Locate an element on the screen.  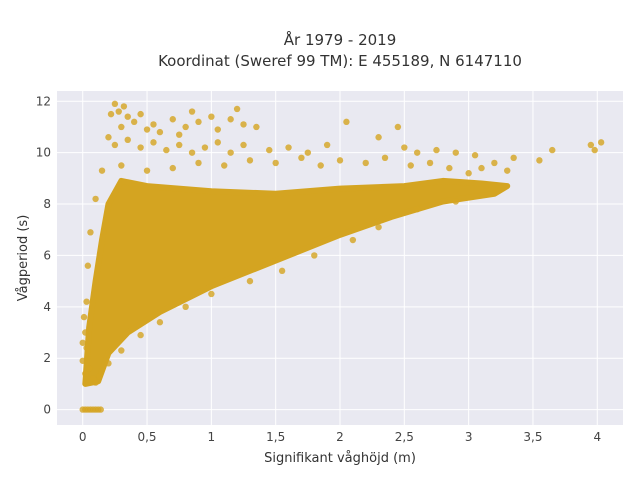
y-tick-label: 0 is located at coordinates (47, 410).